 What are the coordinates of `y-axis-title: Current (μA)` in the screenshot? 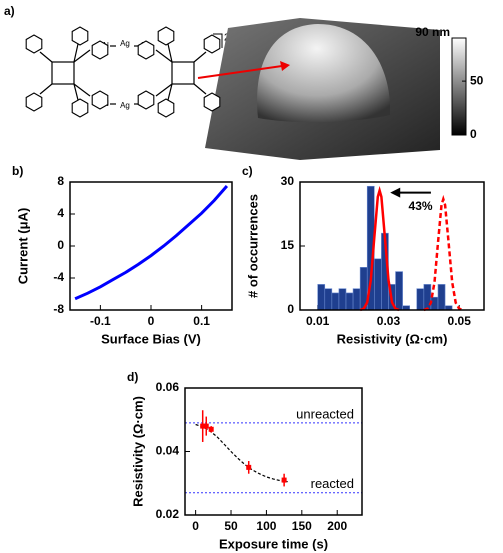 It's located at (22, 246).